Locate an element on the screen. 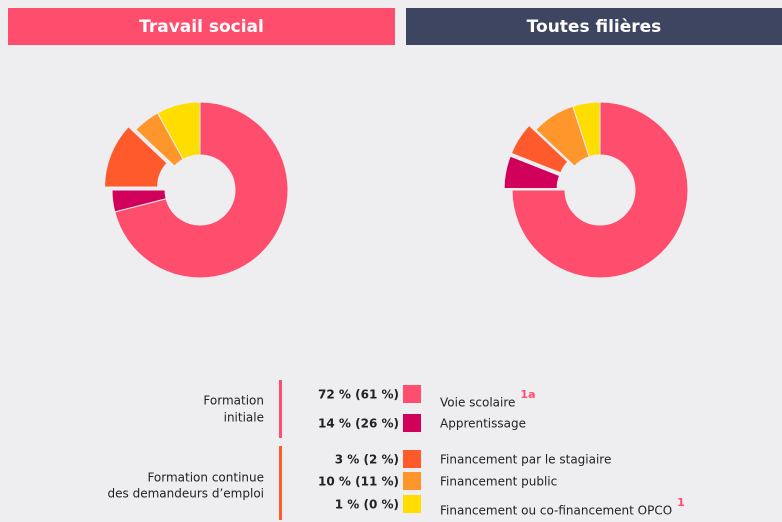  group-label: Formation continue is located at coordinates (205, 478).